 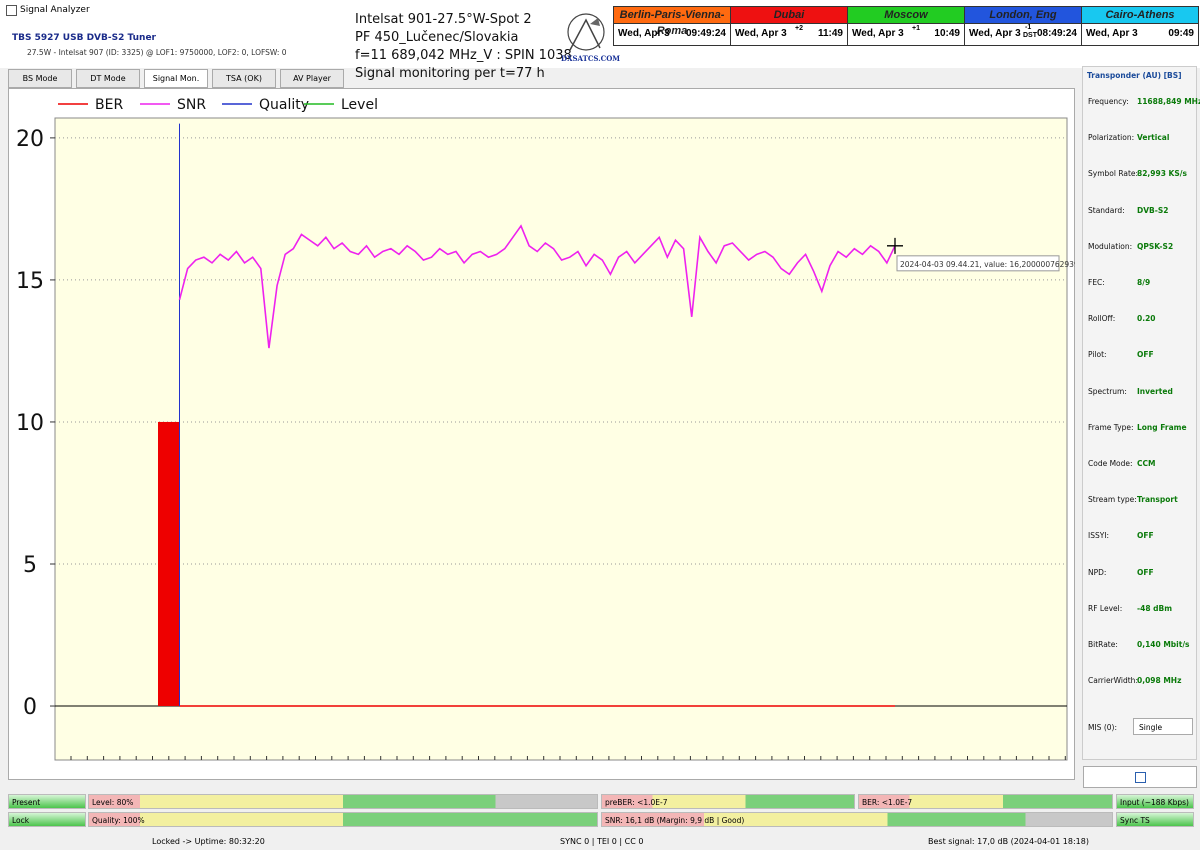 I want to click on clock-time: 11:49, so click(x=830, y=33).